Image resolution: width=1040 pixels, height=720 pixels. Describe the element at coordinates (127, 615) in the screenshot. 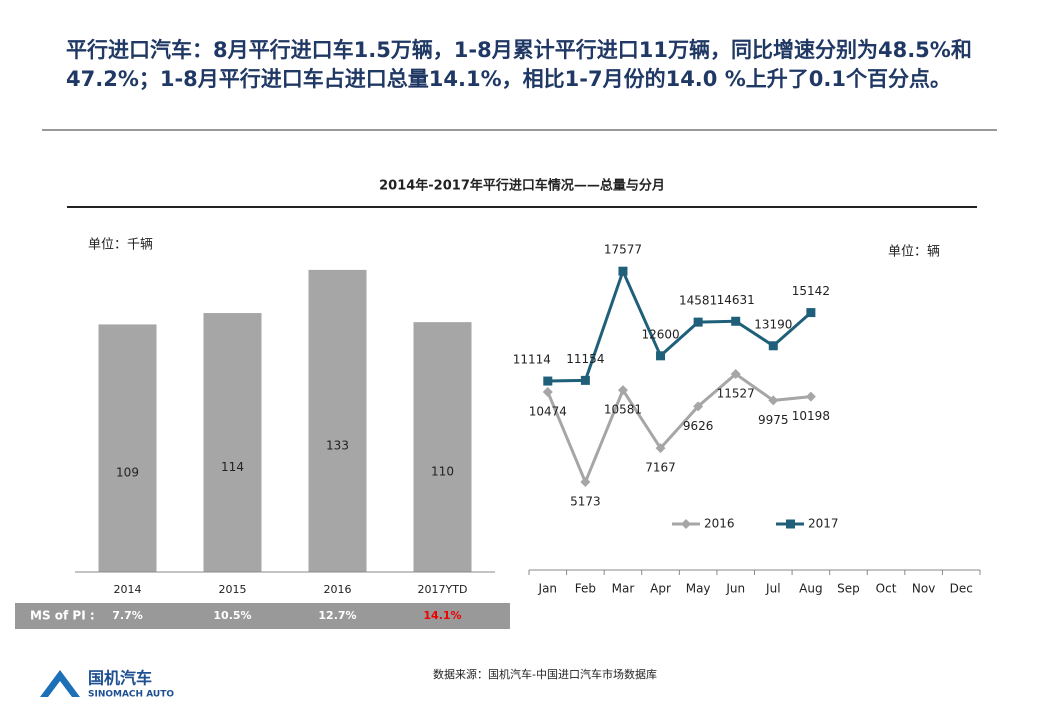

I see `ms-value: 7.7%` at that location.